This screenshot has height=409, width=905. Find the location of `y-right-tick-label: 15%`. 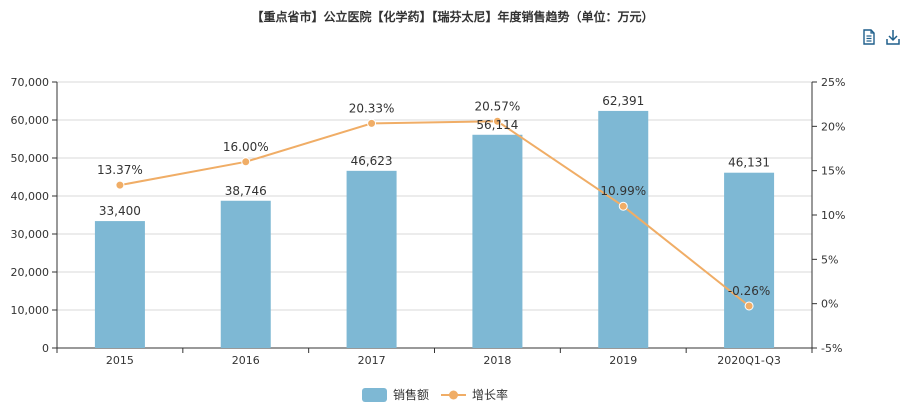

y-right-tick-label: 15% is located at coordinates (833, 171).